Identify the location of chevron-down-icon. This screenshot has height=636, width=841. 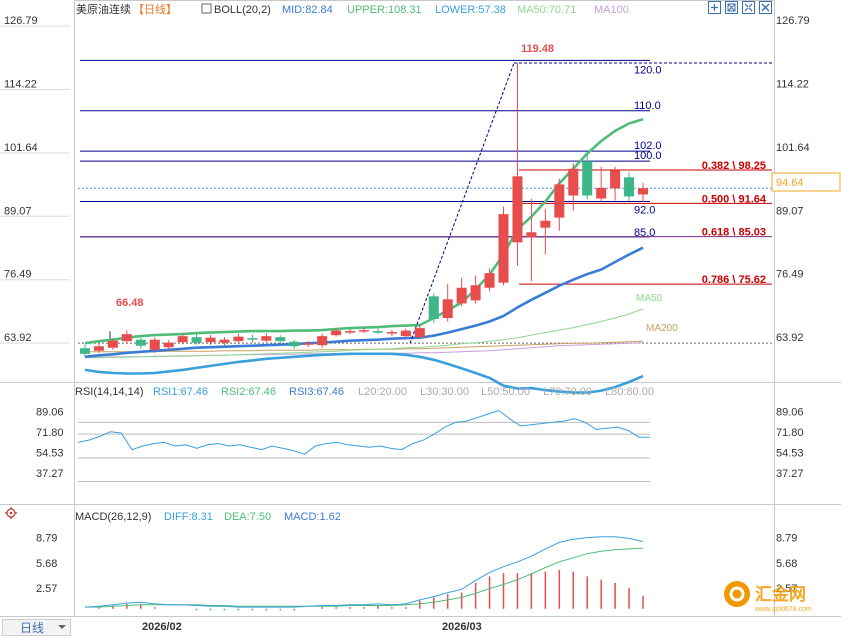
(62, 627).